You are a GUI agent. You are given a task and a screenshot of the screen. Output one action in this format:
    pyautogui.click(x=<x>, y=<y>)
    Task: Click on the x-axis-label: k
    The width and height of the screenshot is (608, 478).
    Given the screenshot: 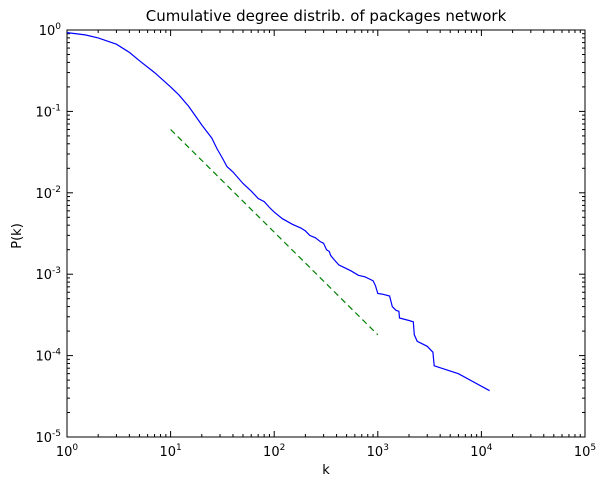 What is the action you would take?
    pyautogui.click(x=326, y=470)
    